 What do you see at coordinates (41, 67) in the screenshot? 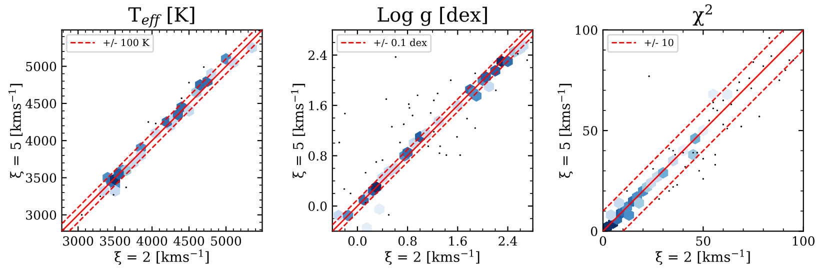
I see `y-tick-label: 5000` at bounding box center [41, 67].